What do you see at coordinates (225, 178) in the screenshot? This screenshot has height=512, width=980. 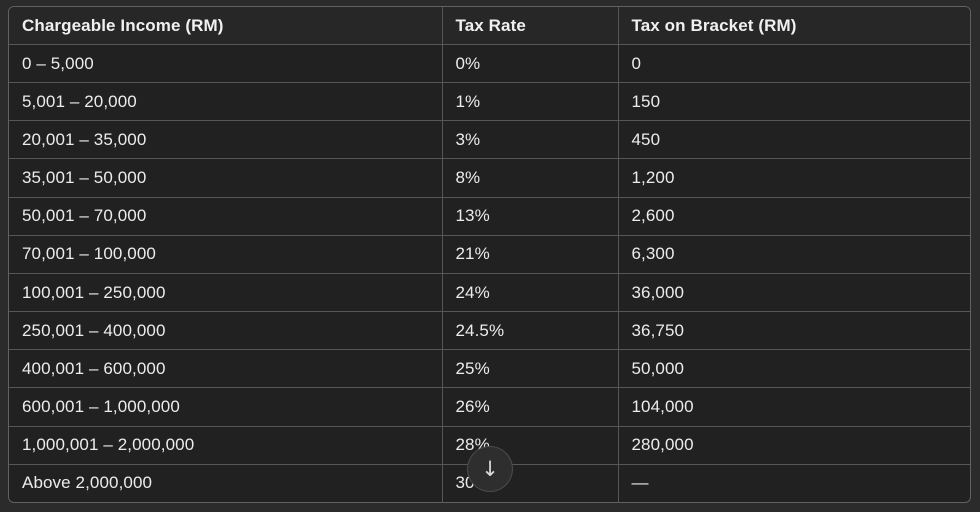 I see `table-cell: 35,001 – 50,000` at bounding box center [225, 178].